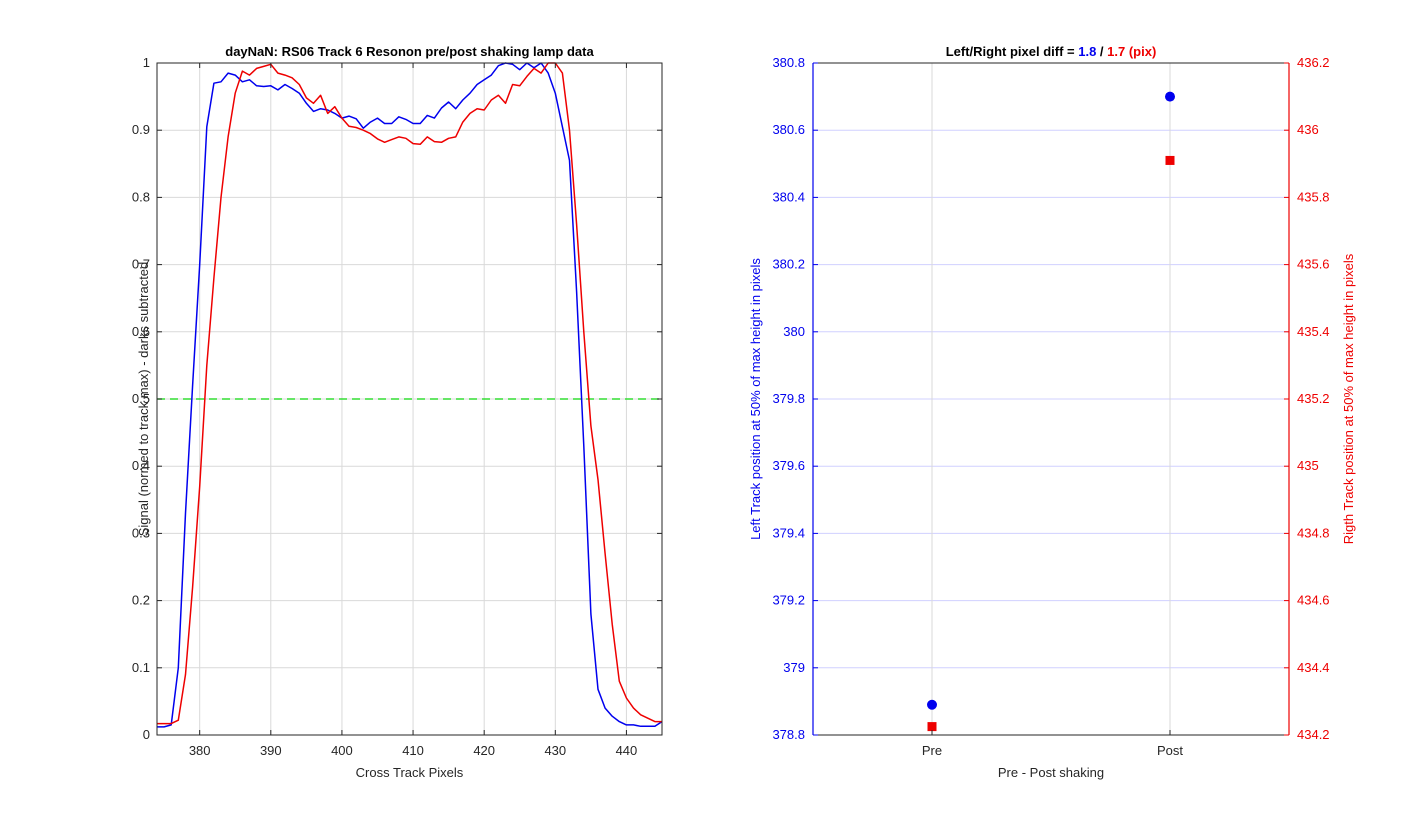 The width and height of the screenshot is (1425, 825). Describe the element at coordinates (1170, 96) in the screenshot. I see `left-track-post-point` at that location.